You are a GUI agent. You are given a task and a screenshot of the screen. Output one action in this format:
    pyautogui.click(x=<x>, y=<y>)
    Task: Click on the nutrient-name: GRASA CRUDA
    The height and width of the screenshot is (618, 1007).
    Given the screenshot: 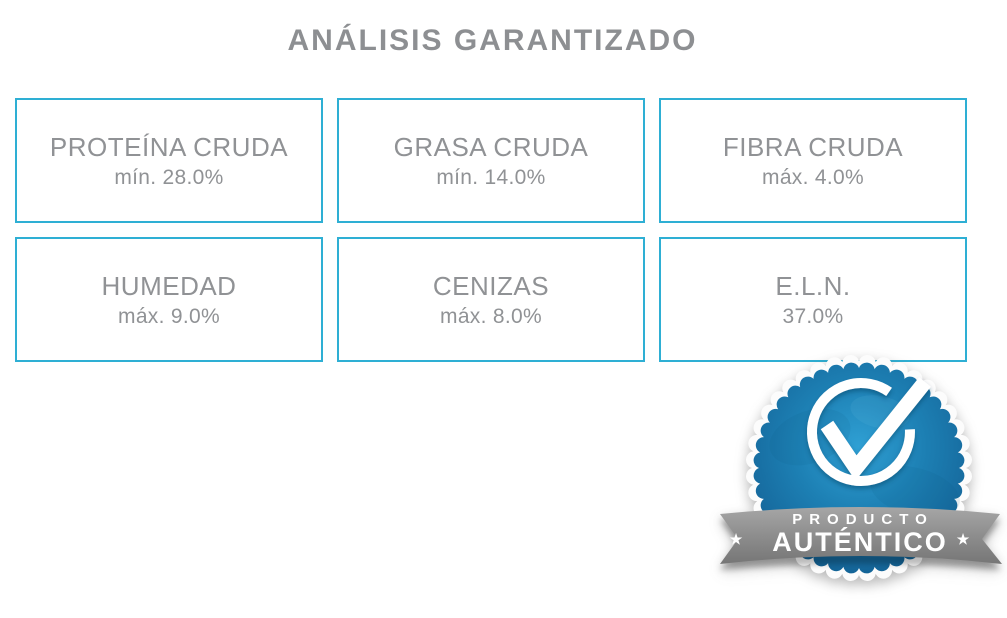 What is the action you would take?
    pyautogui.click(x=491, y=146)
    